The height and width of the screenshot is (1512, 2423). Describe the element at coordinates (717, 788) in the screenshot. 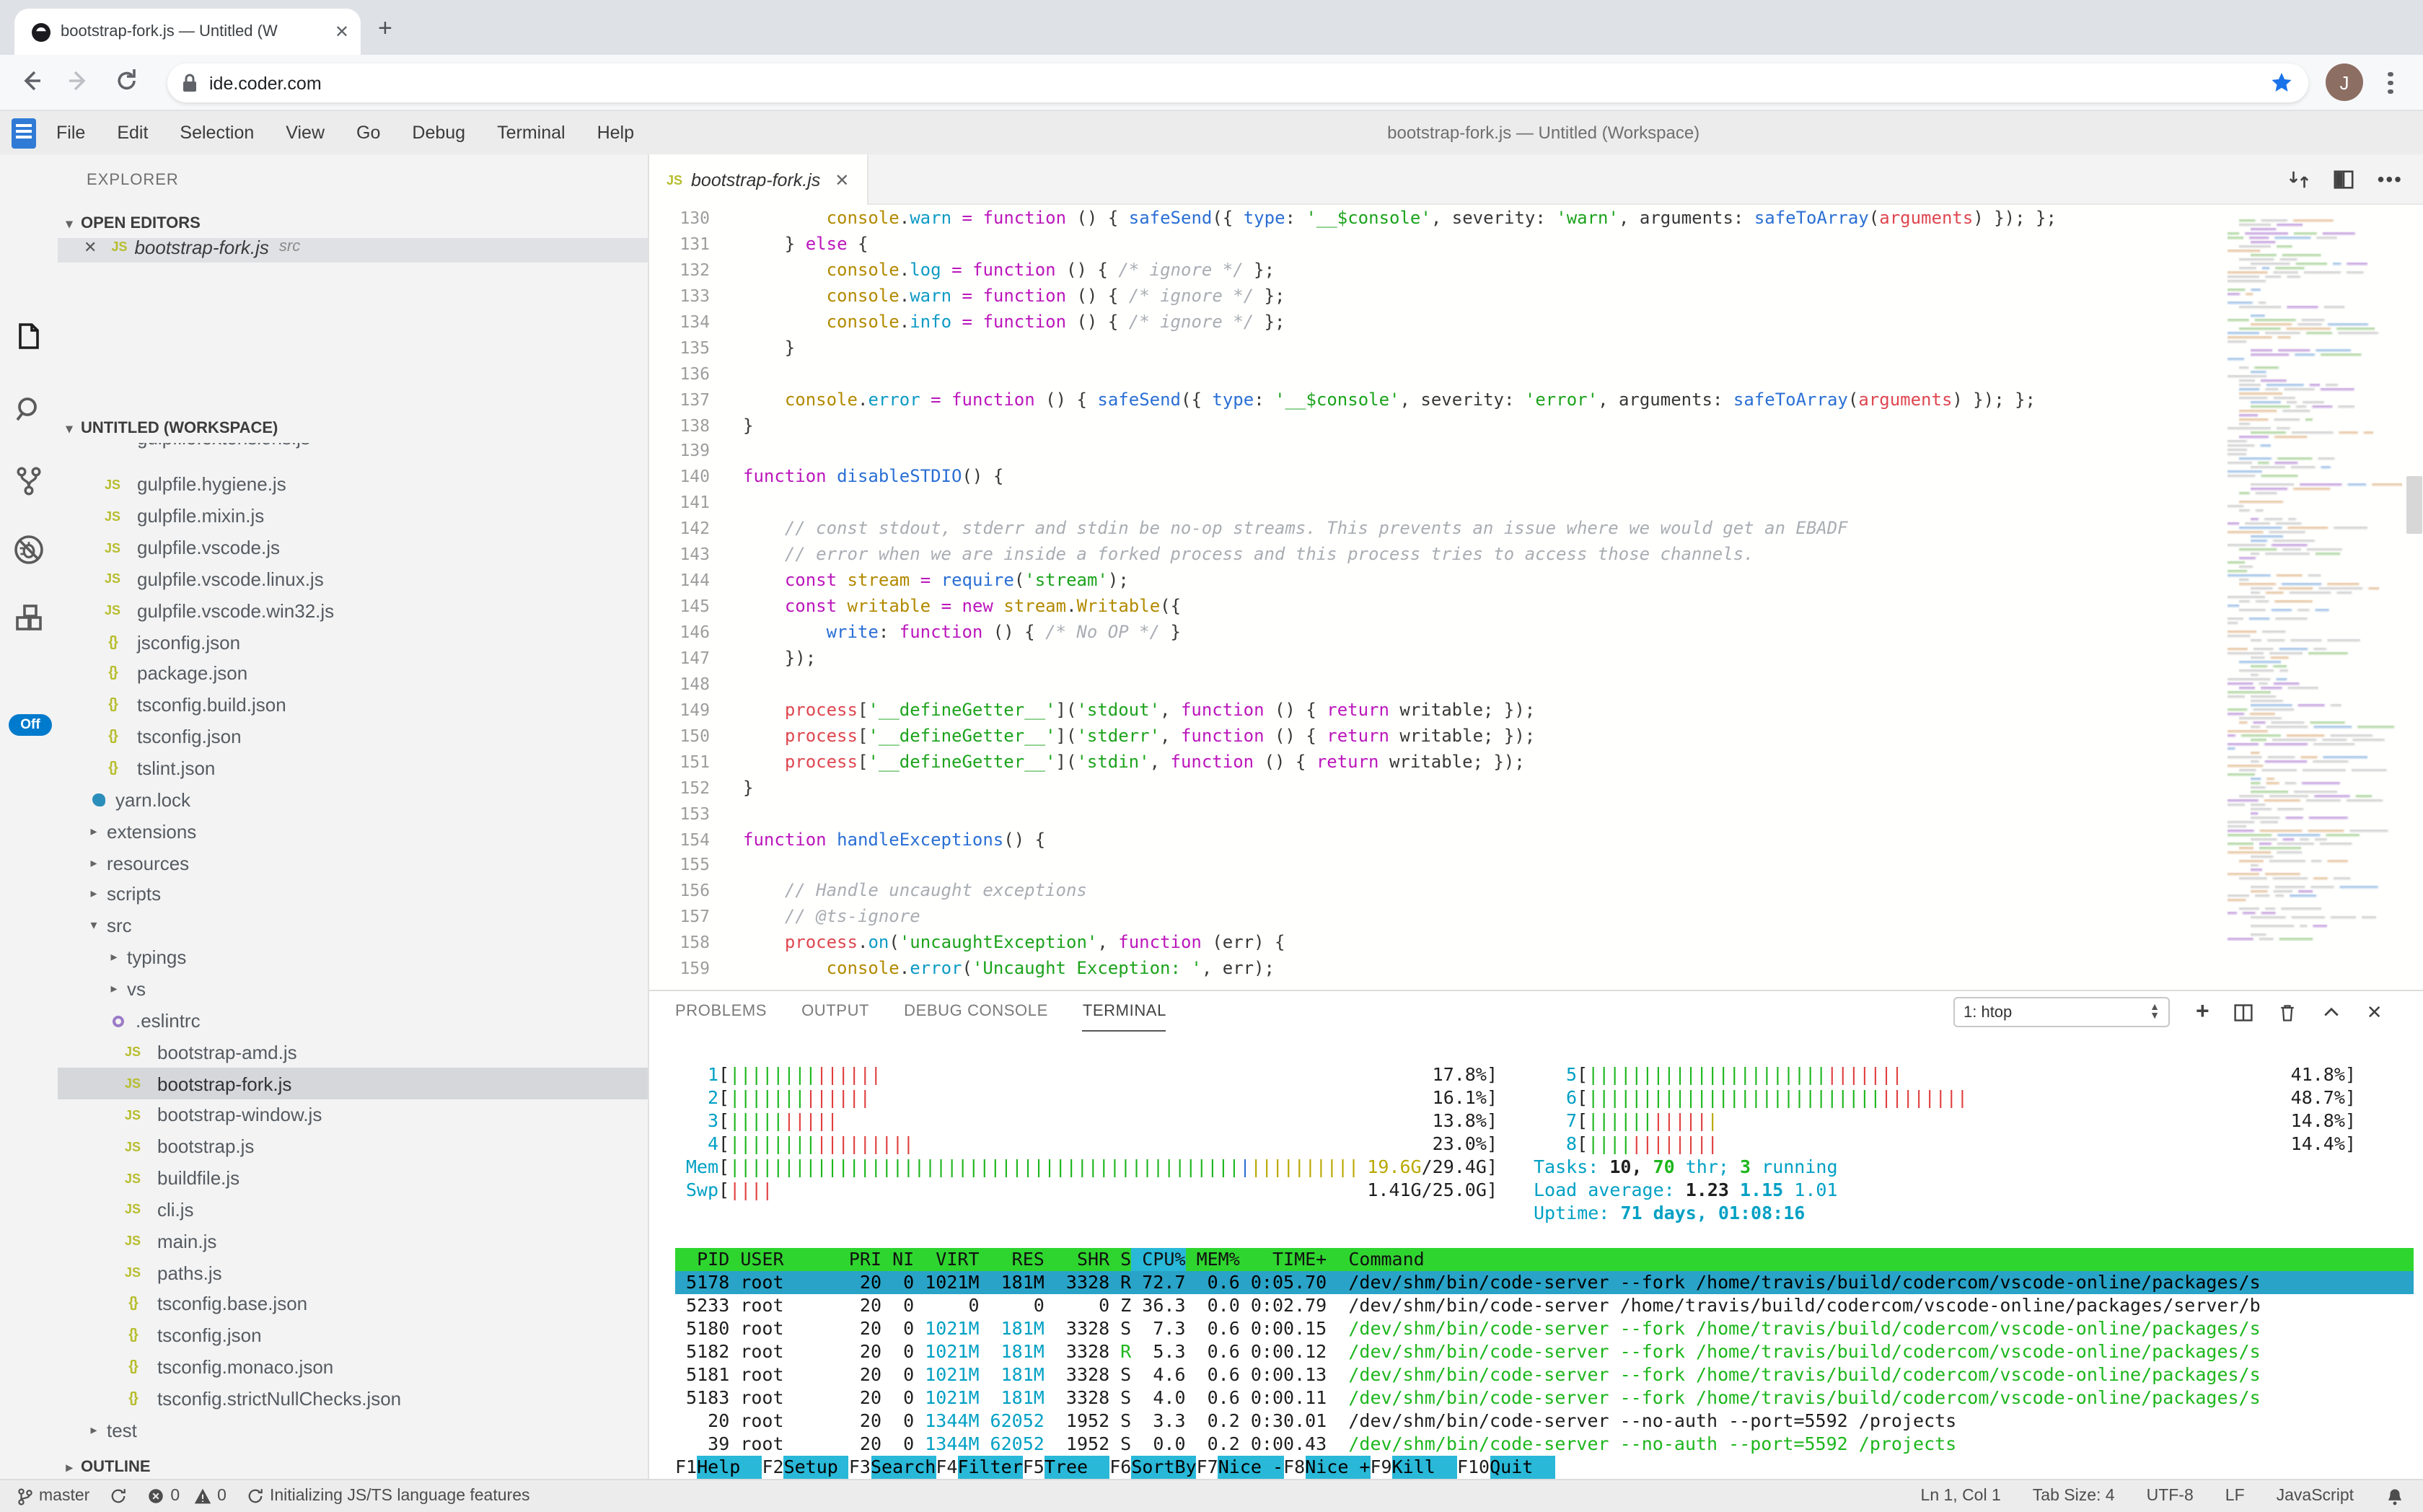

I see `code-line-152: 152}` at that location.